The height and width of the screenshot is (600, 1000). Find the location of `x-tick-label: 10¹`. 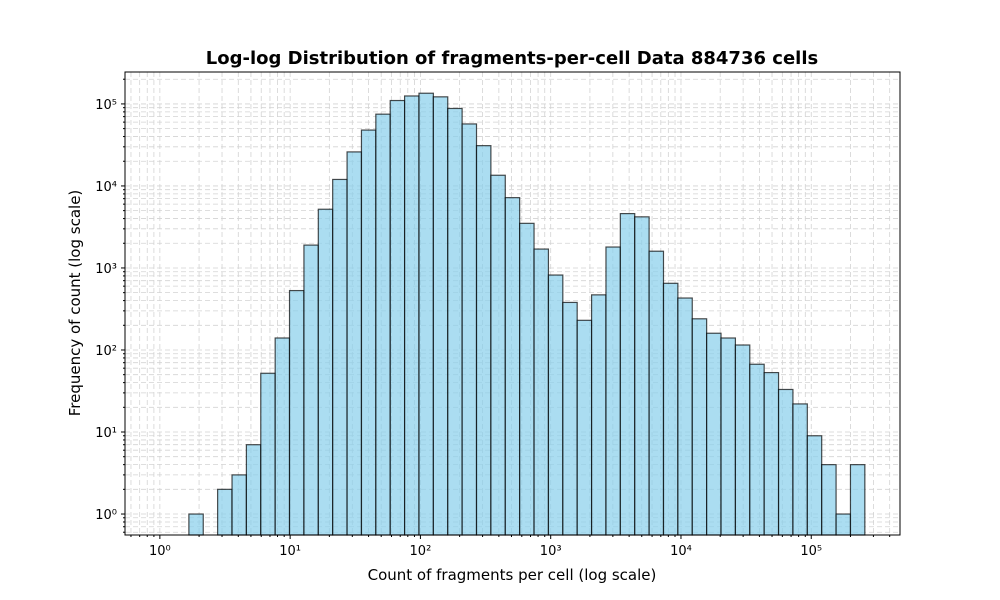

x-tick-label: 10¹ is located at coordinates (290, 551).